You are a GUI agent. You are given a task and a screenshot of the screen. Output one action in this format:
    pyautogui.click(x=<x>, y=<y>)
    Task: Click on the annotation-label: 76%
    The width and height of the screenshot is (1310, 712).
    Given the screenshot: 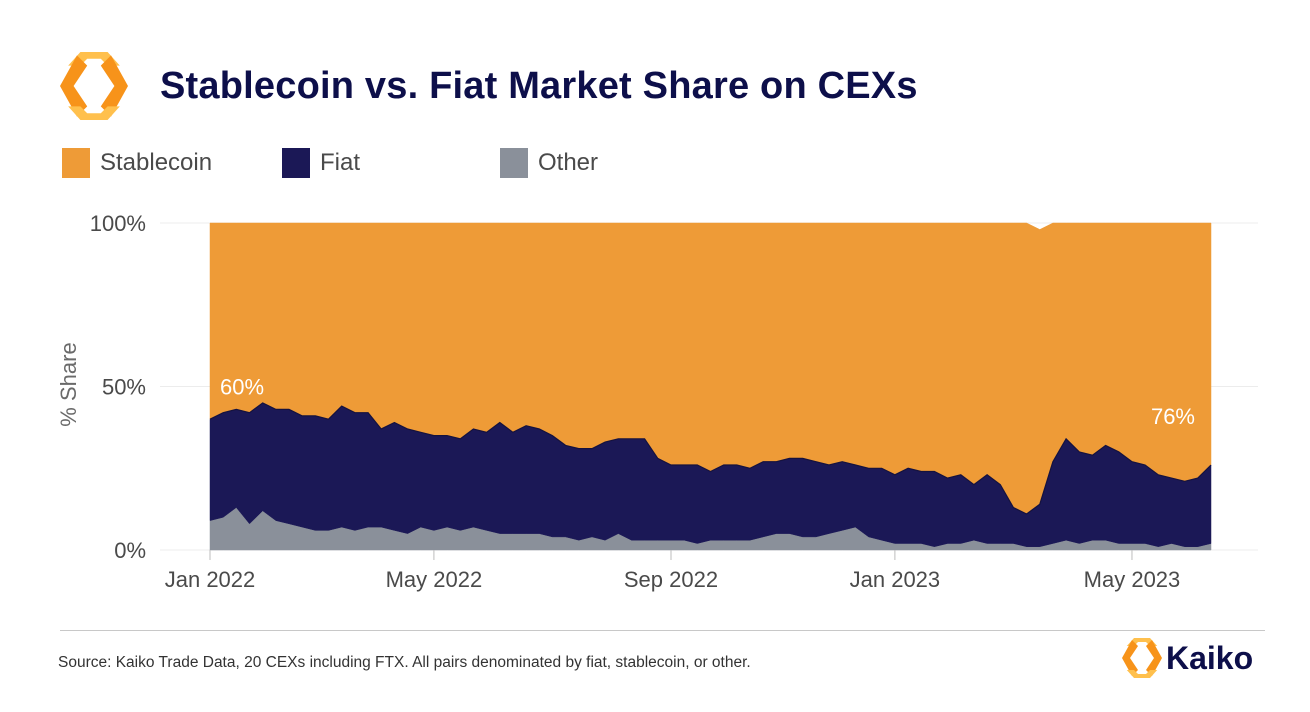 What is the action you would take?
    pyautogui.click(x=1173, y=416)
    